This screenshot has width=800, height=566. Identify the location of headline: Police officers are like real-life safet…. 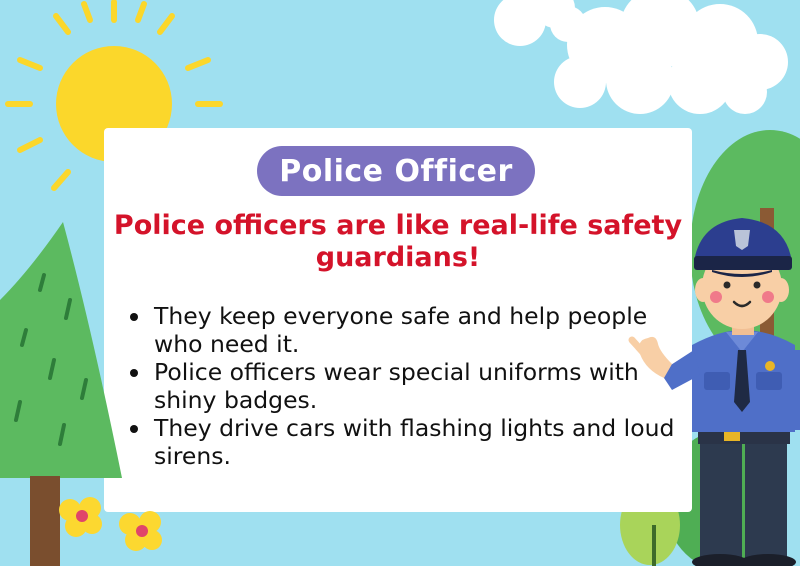
(398, 241).